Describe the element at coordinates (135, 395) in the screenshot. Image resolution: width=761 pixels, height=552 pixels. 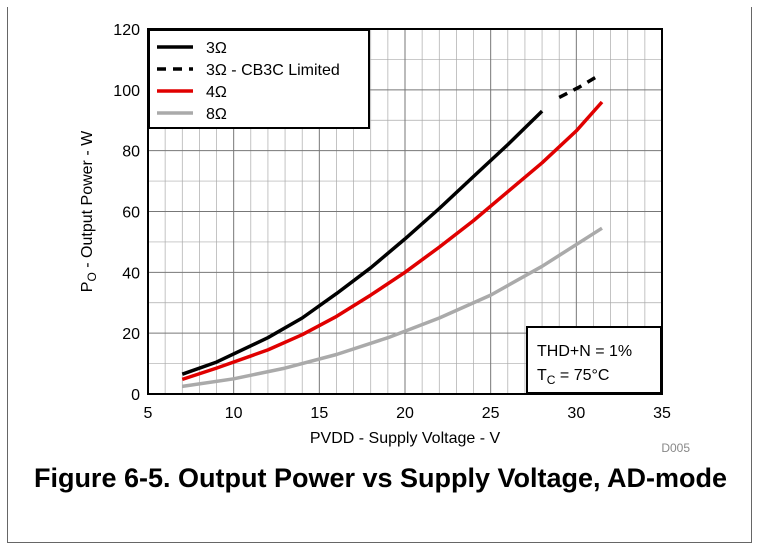
I see `y-tick-label: 0` at that location.